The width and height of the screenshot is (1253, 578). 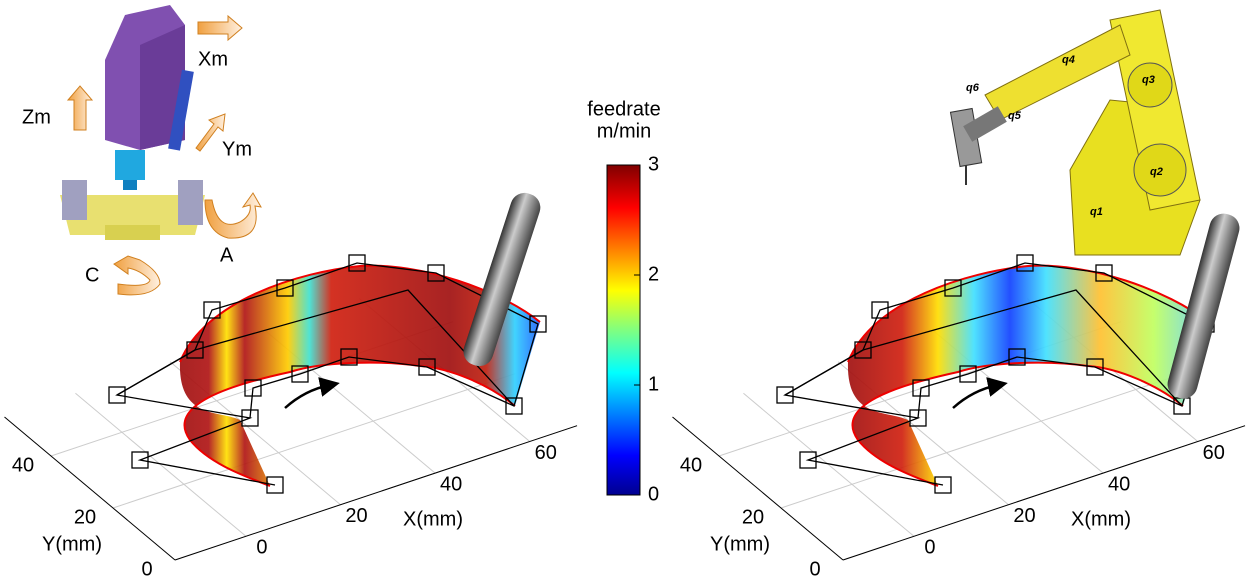 I want to click on tick-label: 1, so click(x=653, y=384).